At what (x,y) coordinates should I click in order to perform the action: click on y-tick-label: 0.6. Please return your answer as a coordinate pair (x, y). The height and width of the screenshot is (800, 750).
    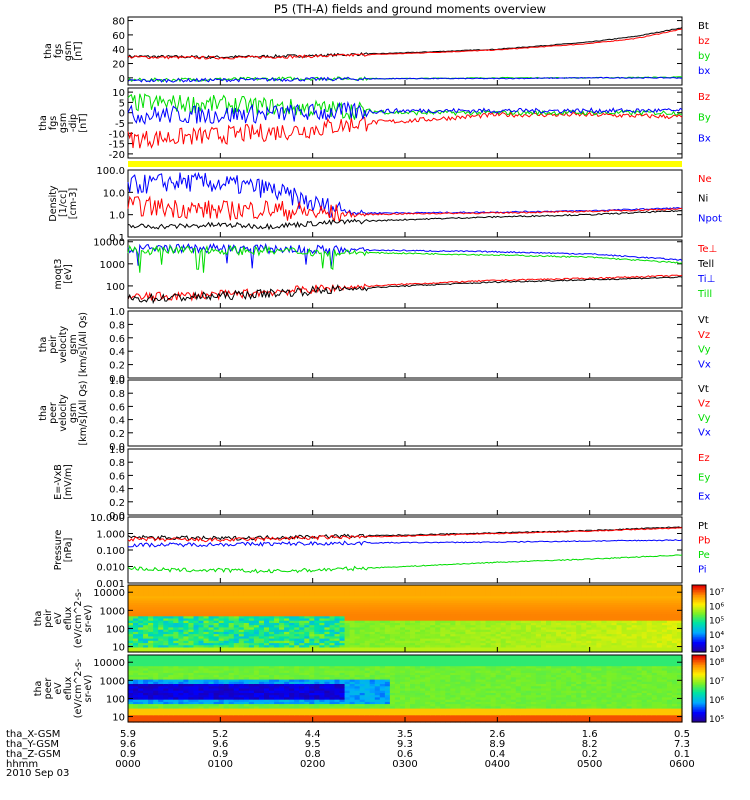
    Looking at the image, I should click on (117, 476).